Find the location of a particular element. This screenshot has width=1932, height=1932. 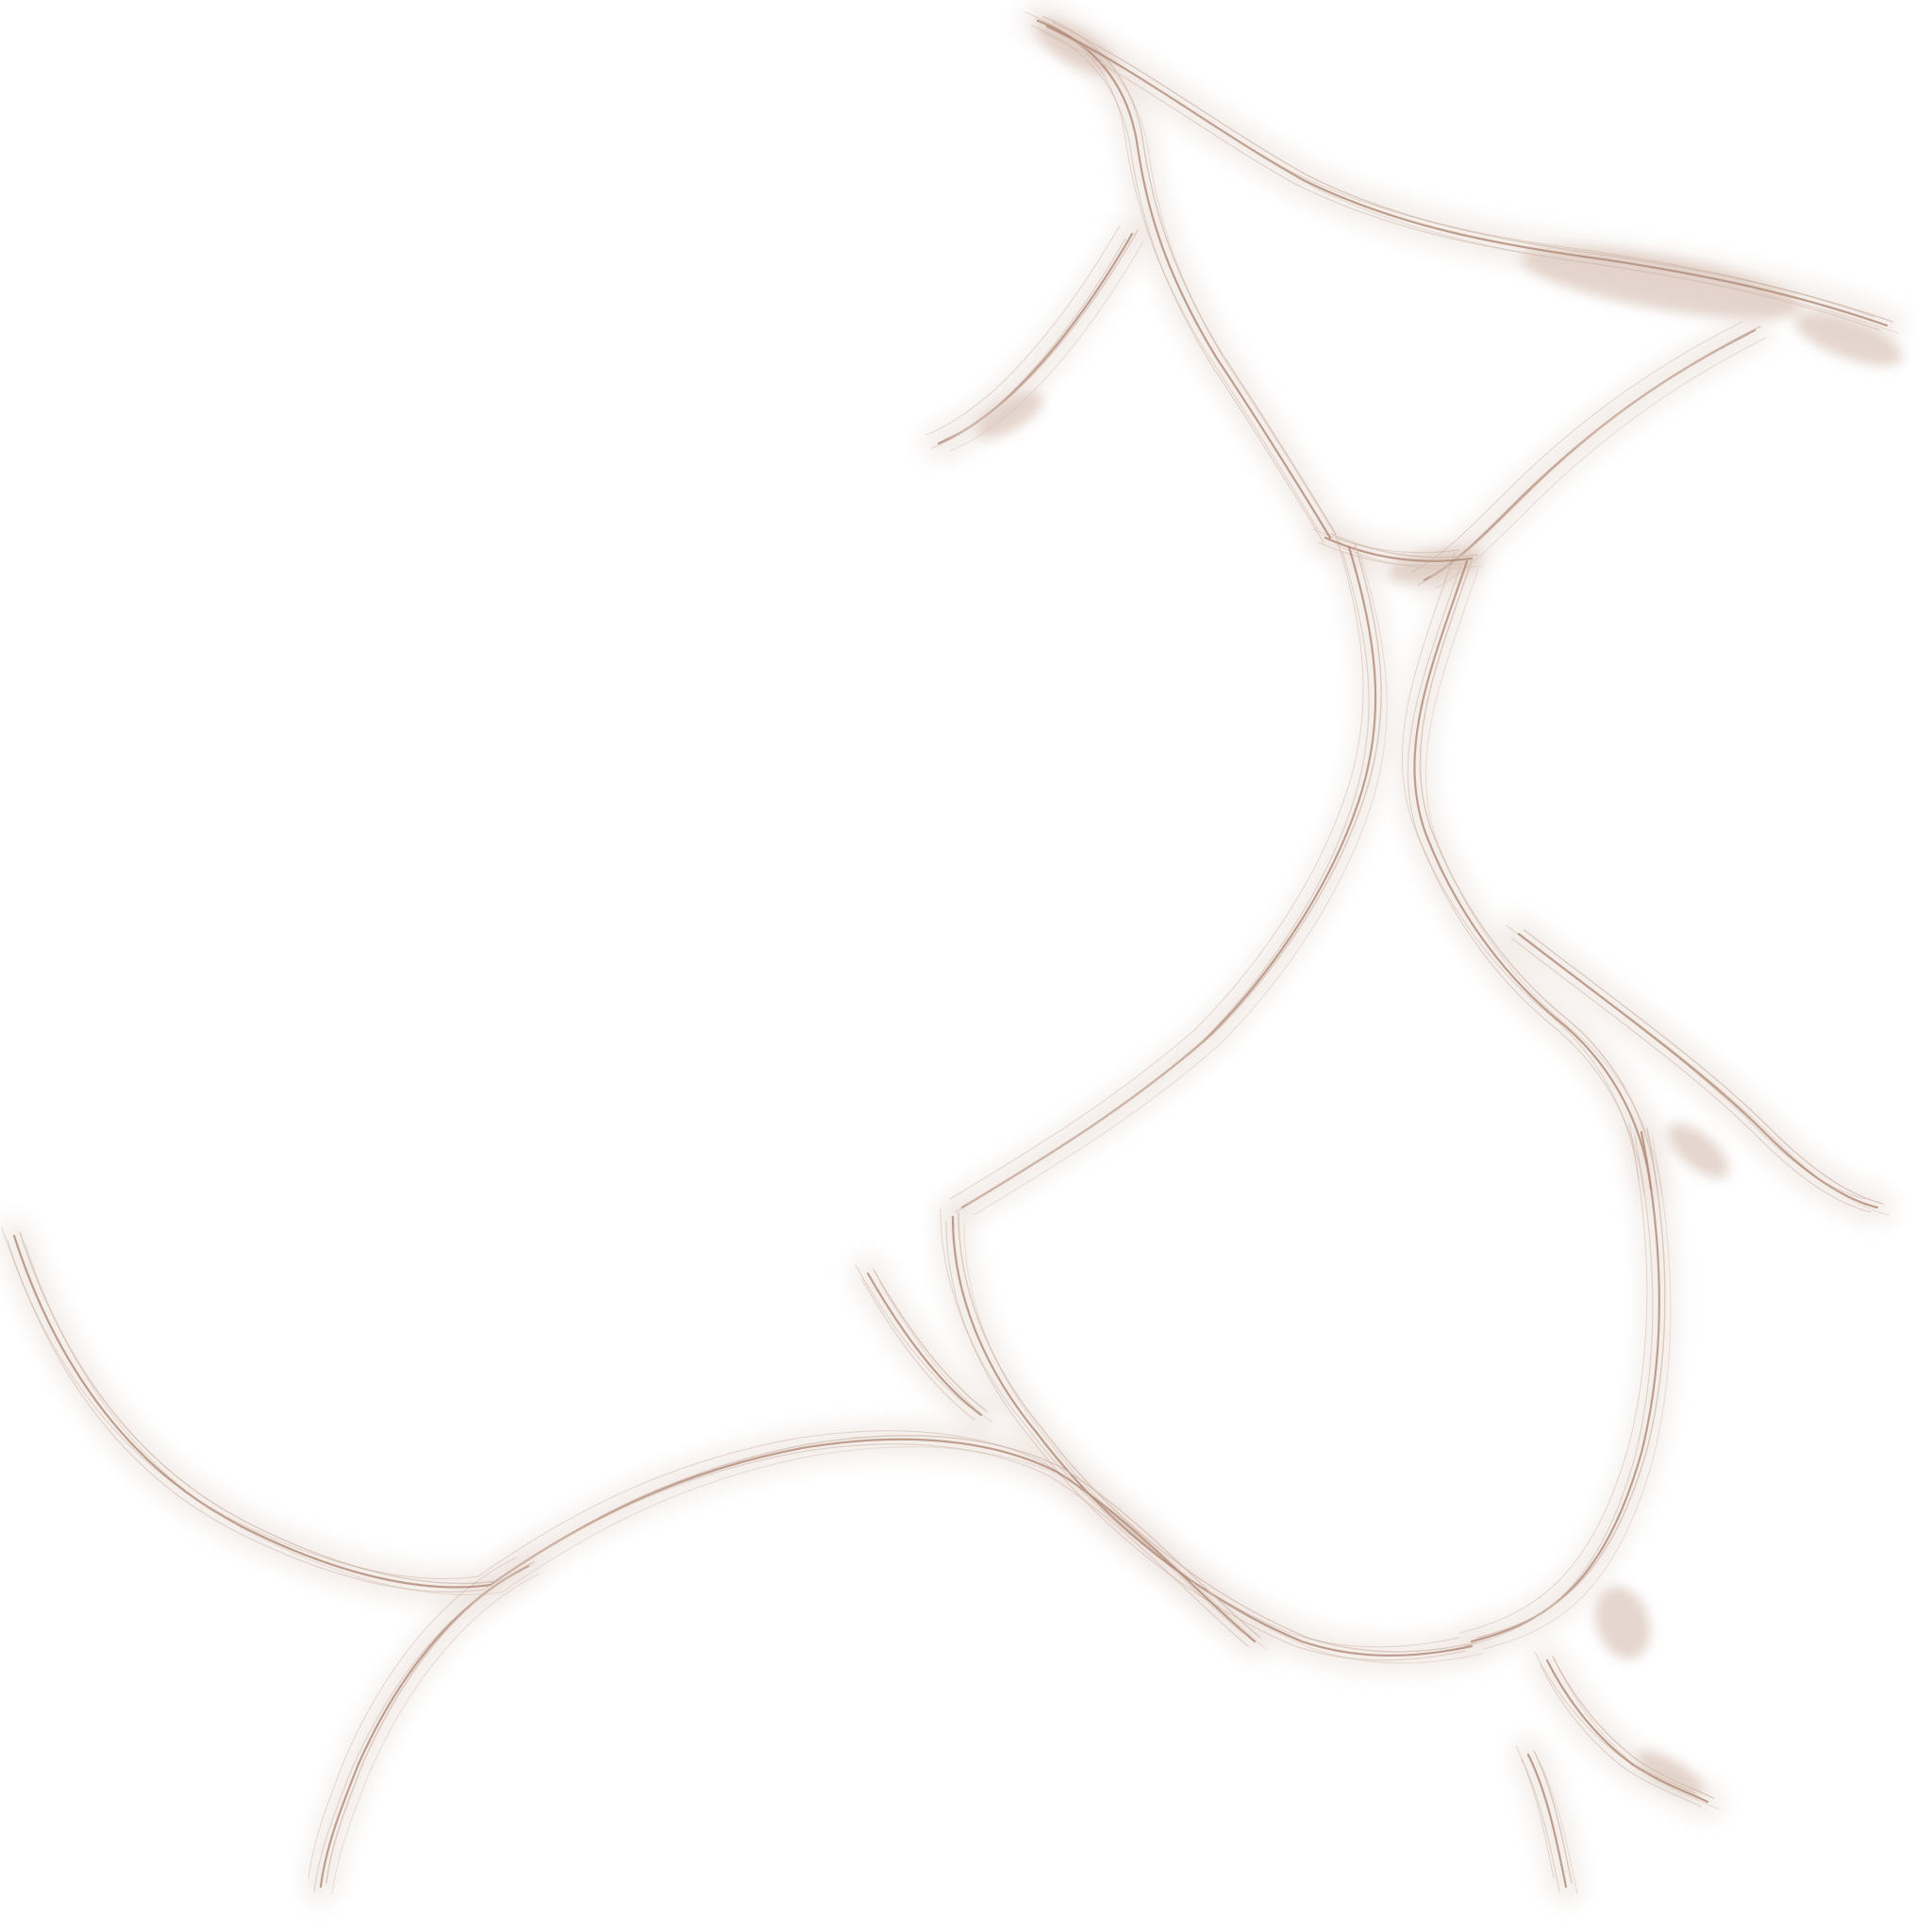

bottom-left-tail-haze is located at coordinates (424, 1726).